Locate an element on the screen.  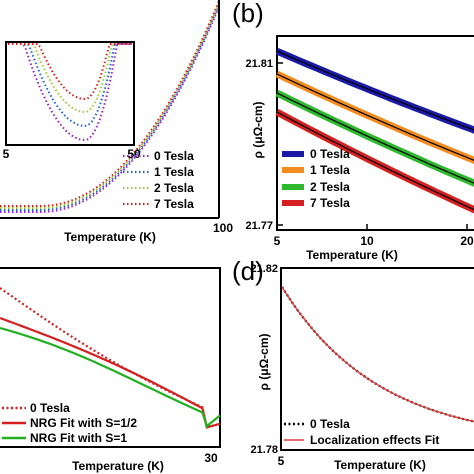
panel-b-y-tick-21.81: 21.81 is located at coordinates (259, 64).